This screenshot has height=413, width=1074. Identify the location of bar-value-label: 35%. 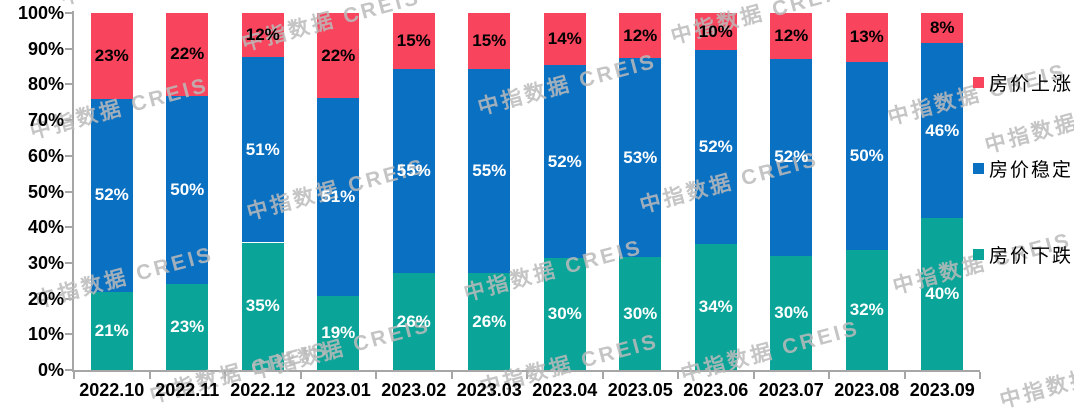
(262, 306).